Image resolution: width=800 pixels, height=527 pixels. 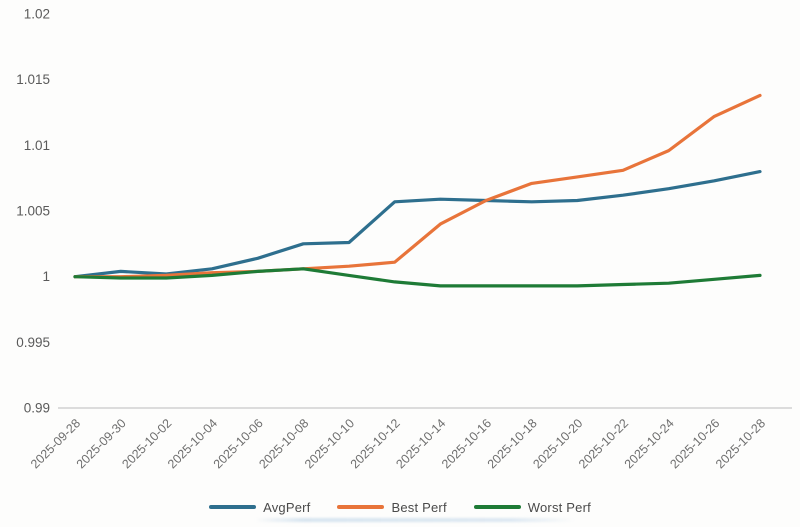 I want to click on y-axis-tick-label: 1.02, so click(x=37, y=14).